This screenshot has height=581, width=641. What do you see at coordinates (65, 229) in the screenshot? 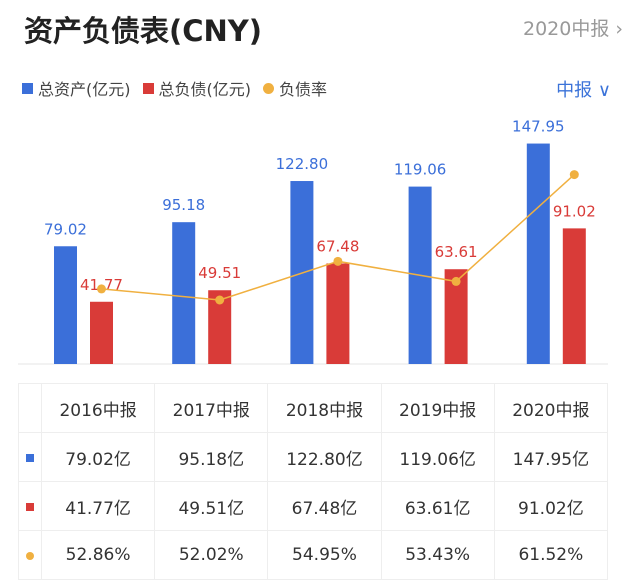
I see `data-label-assets: 79.02` at bounding box center [65, 229].